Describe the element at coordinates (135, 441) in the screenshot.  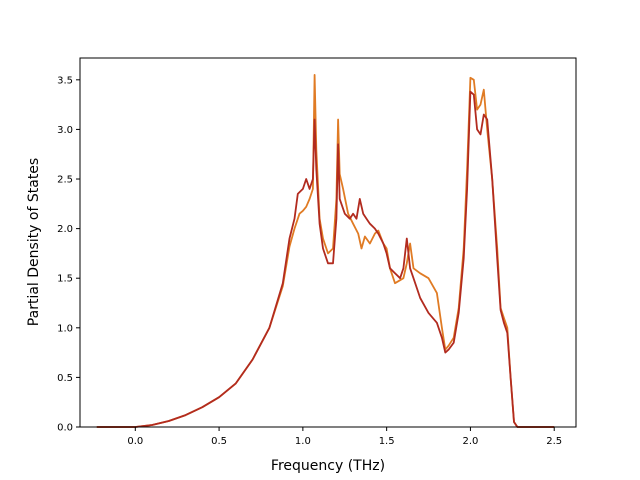
I see `x-tick-label: 0.0` at that location.